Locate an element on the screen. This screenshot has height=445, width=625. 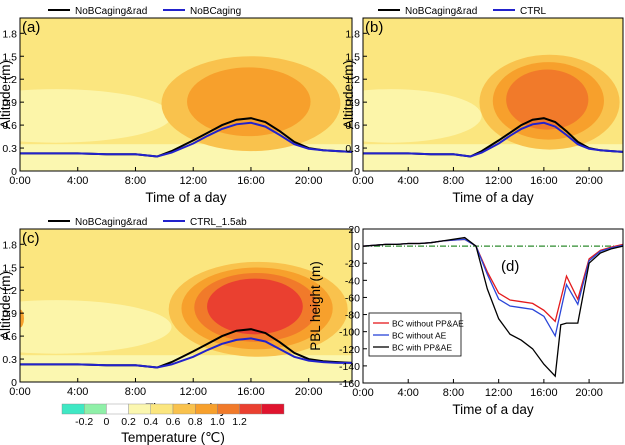
colorbar-title: Temperature (℃) is located at coordinates (173, 437).